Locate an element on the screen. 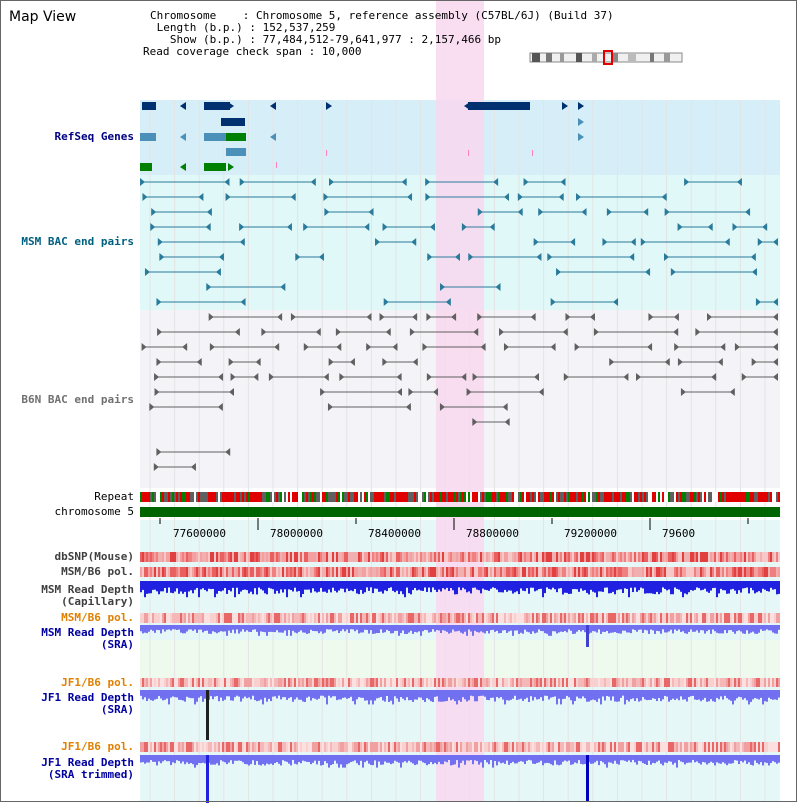  track-label-refseq-genes: RefSeq Genes is located at coordinates (94, 136).